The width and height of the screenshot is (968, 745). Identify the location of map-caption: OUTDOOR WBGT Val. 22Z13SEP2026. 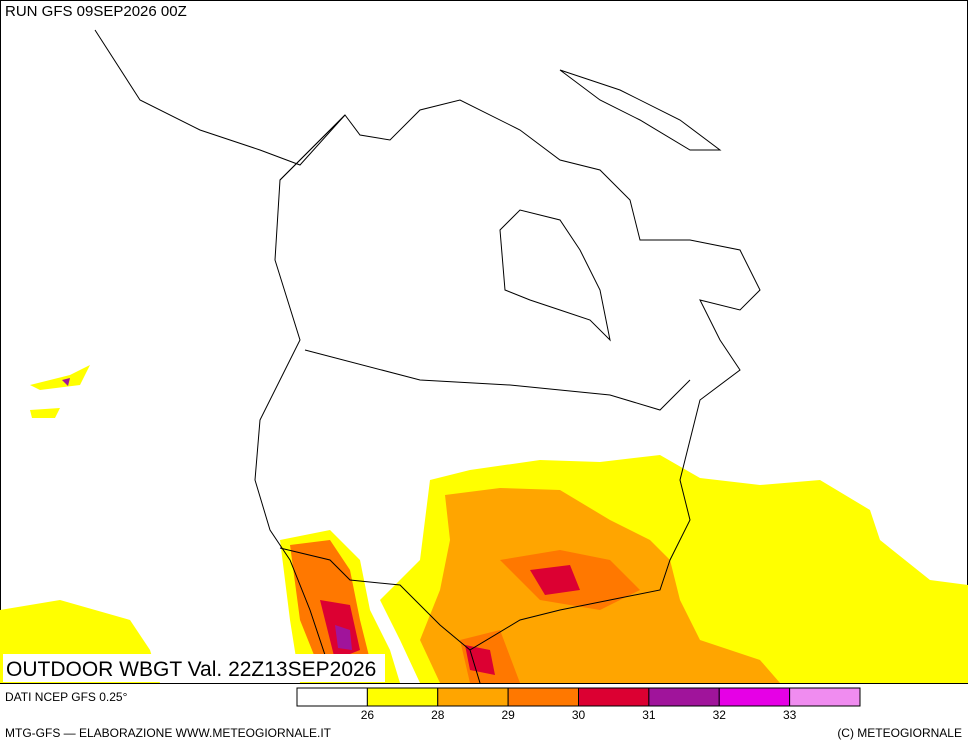
(191, 669).